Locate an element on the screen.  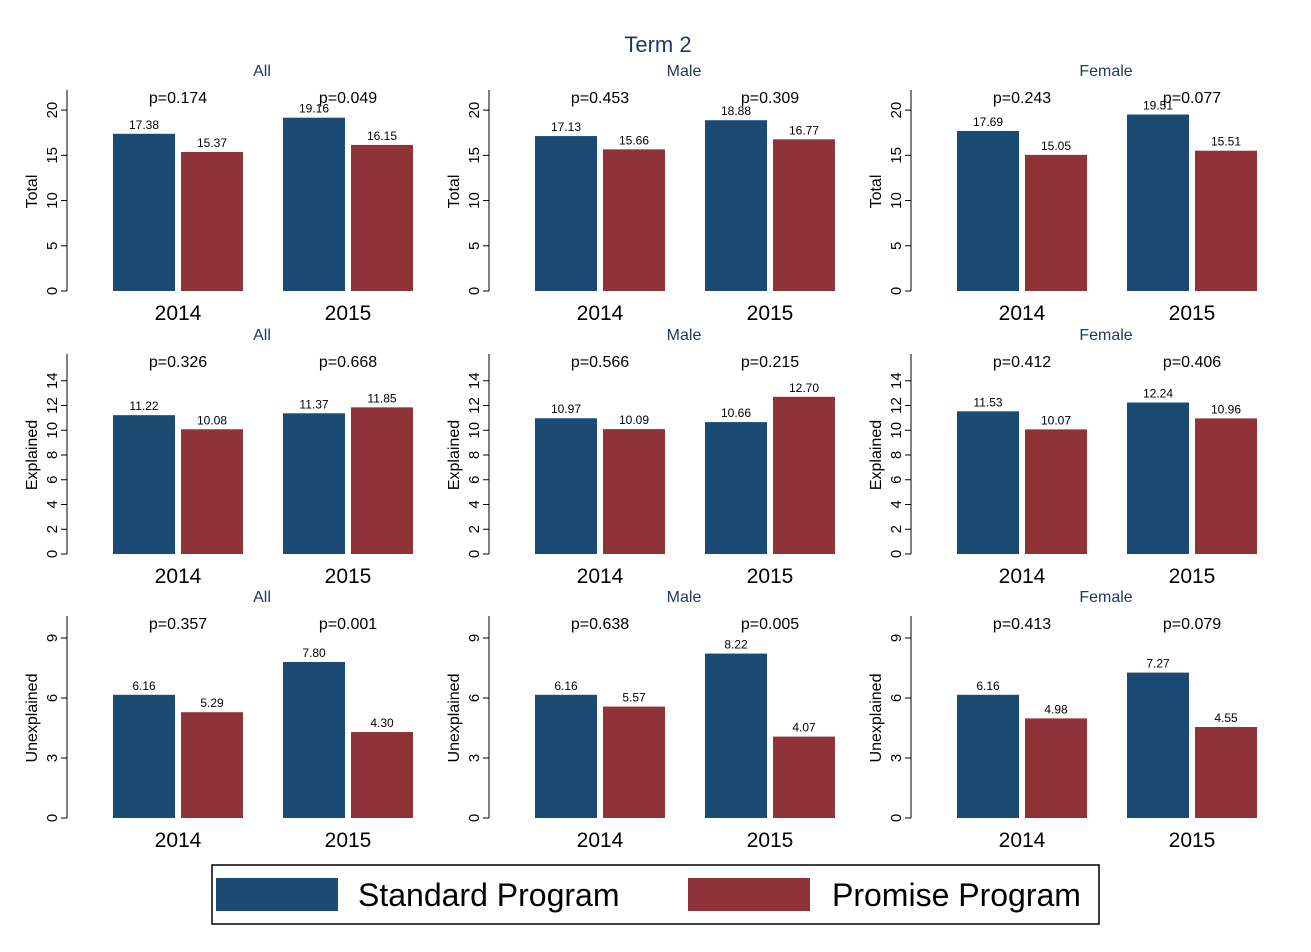
panel-title: Male is located at coordinates (684, 597).